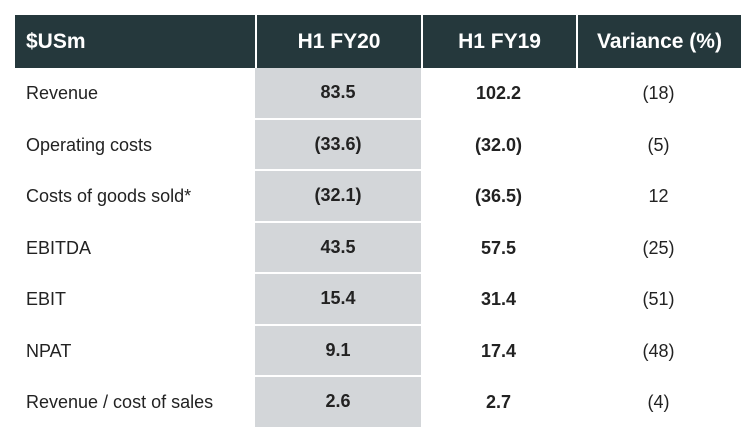 The width and height of the screenshot is (750, 430). What do you see at coordinates (658, 402) in the screenshot?
I see `variance-value: (4)` at bounding box center [658, 402].